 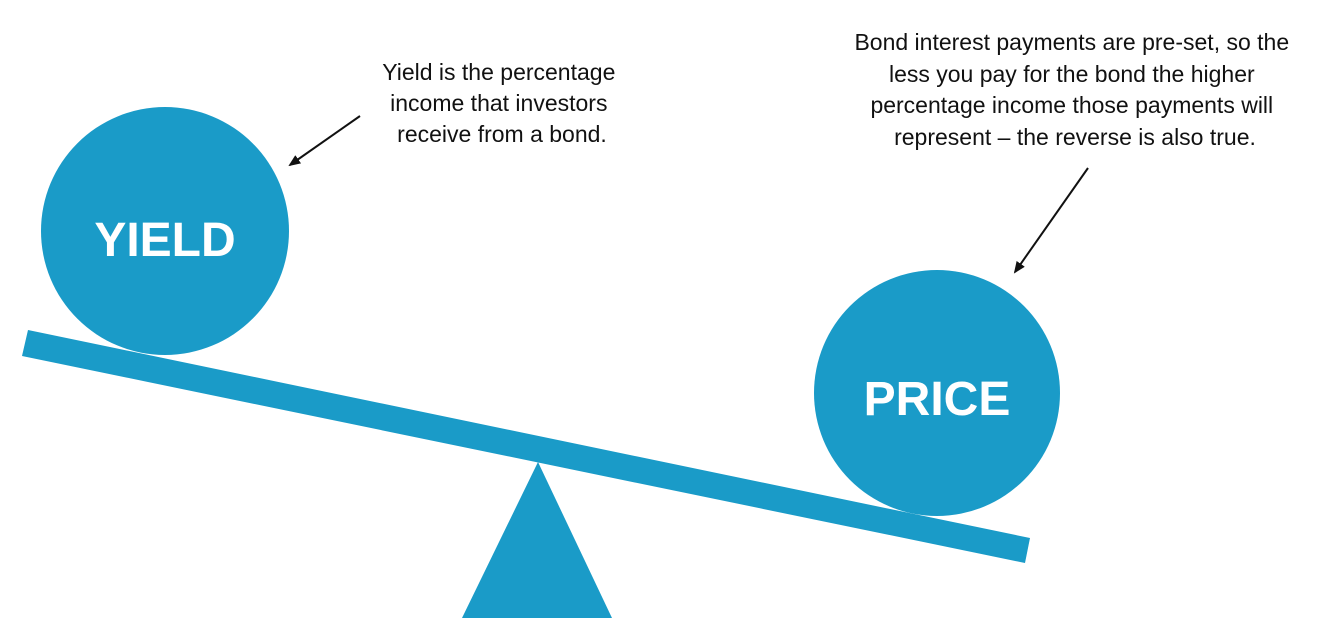 What do you see at coordinates (502, 134) in the screenshot?
I see `note-line: receive from a bond.` at bounding box center [502, 134].